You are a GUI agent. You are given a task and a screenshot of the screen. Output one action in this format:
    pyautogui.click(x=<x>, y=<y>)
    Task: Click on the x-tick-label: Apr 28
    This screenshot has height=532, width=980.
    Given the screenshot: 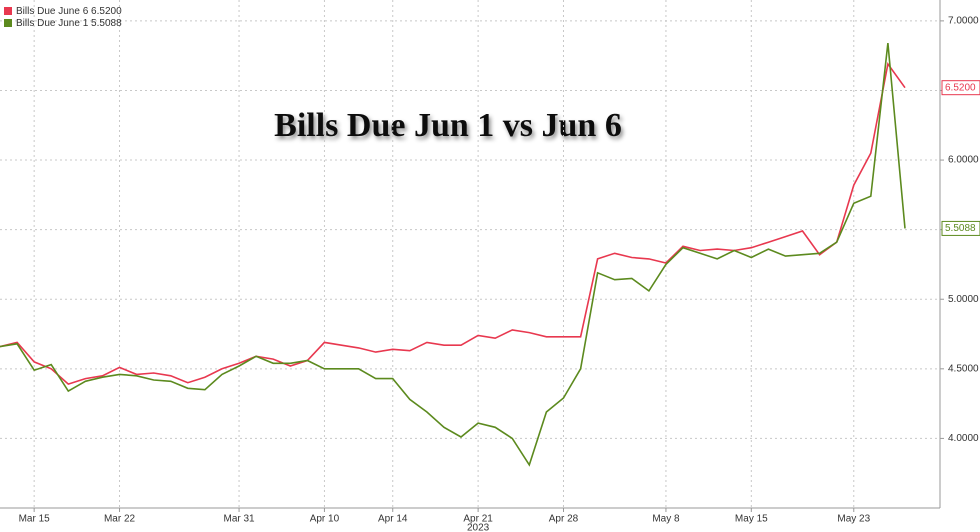 What is the action you would take?
    pyautogui.click(x=564, y=519)
    